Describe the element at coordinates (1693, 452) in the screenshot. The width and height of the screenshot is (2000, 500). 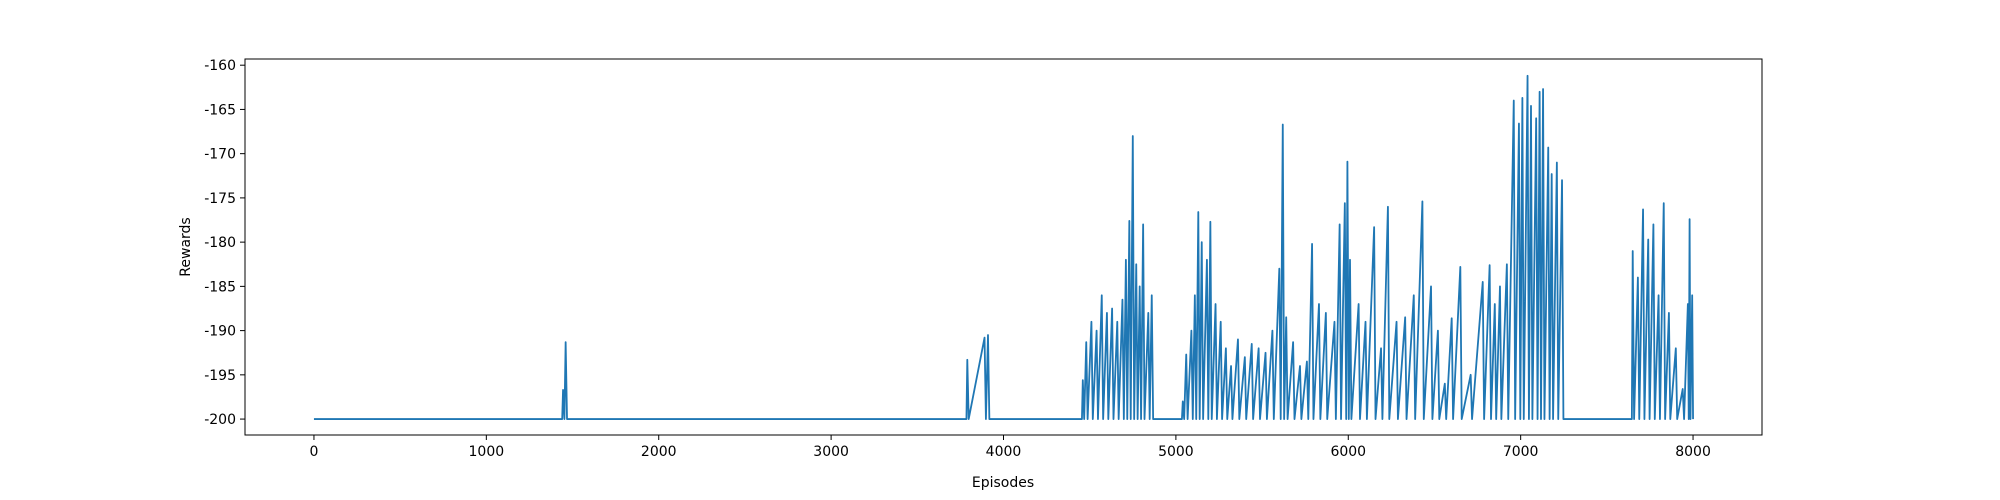
I see `x-tick-label: 8000` at that location.